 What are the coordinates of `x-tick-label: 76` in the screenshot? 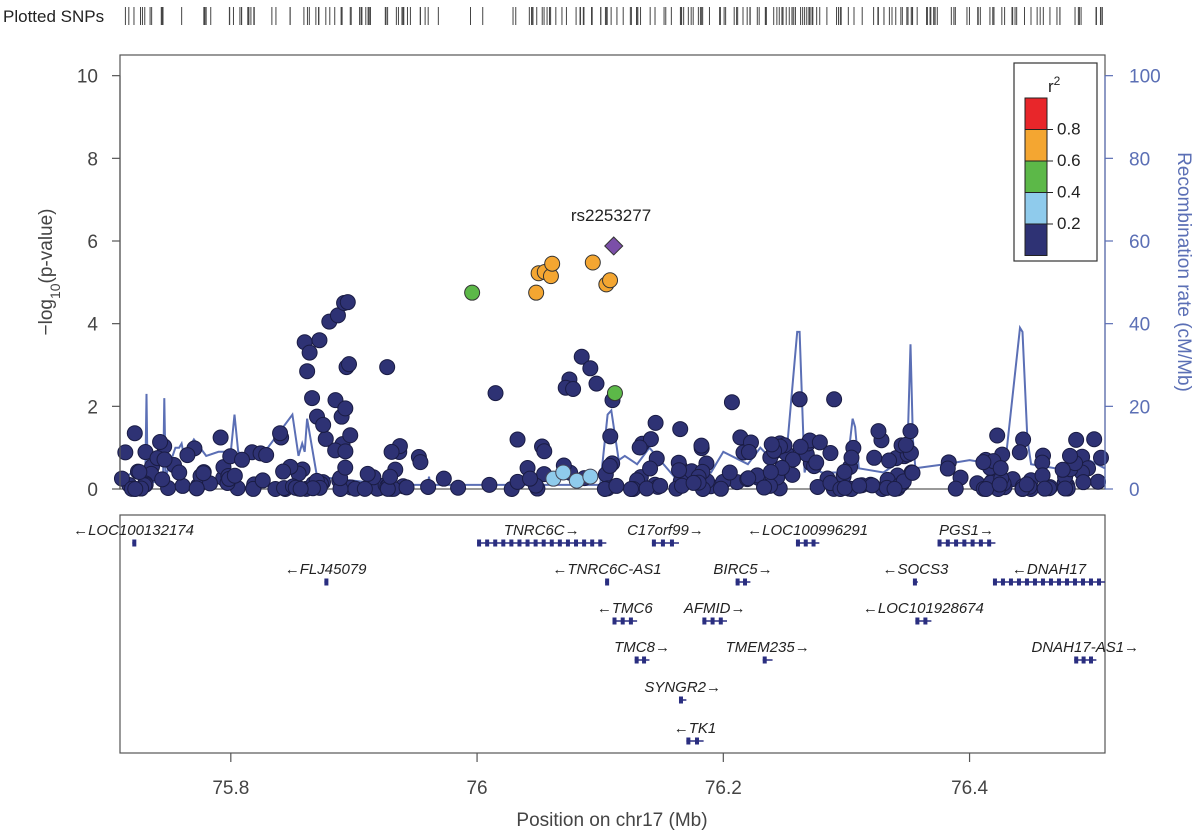 It's located at (476, 788).